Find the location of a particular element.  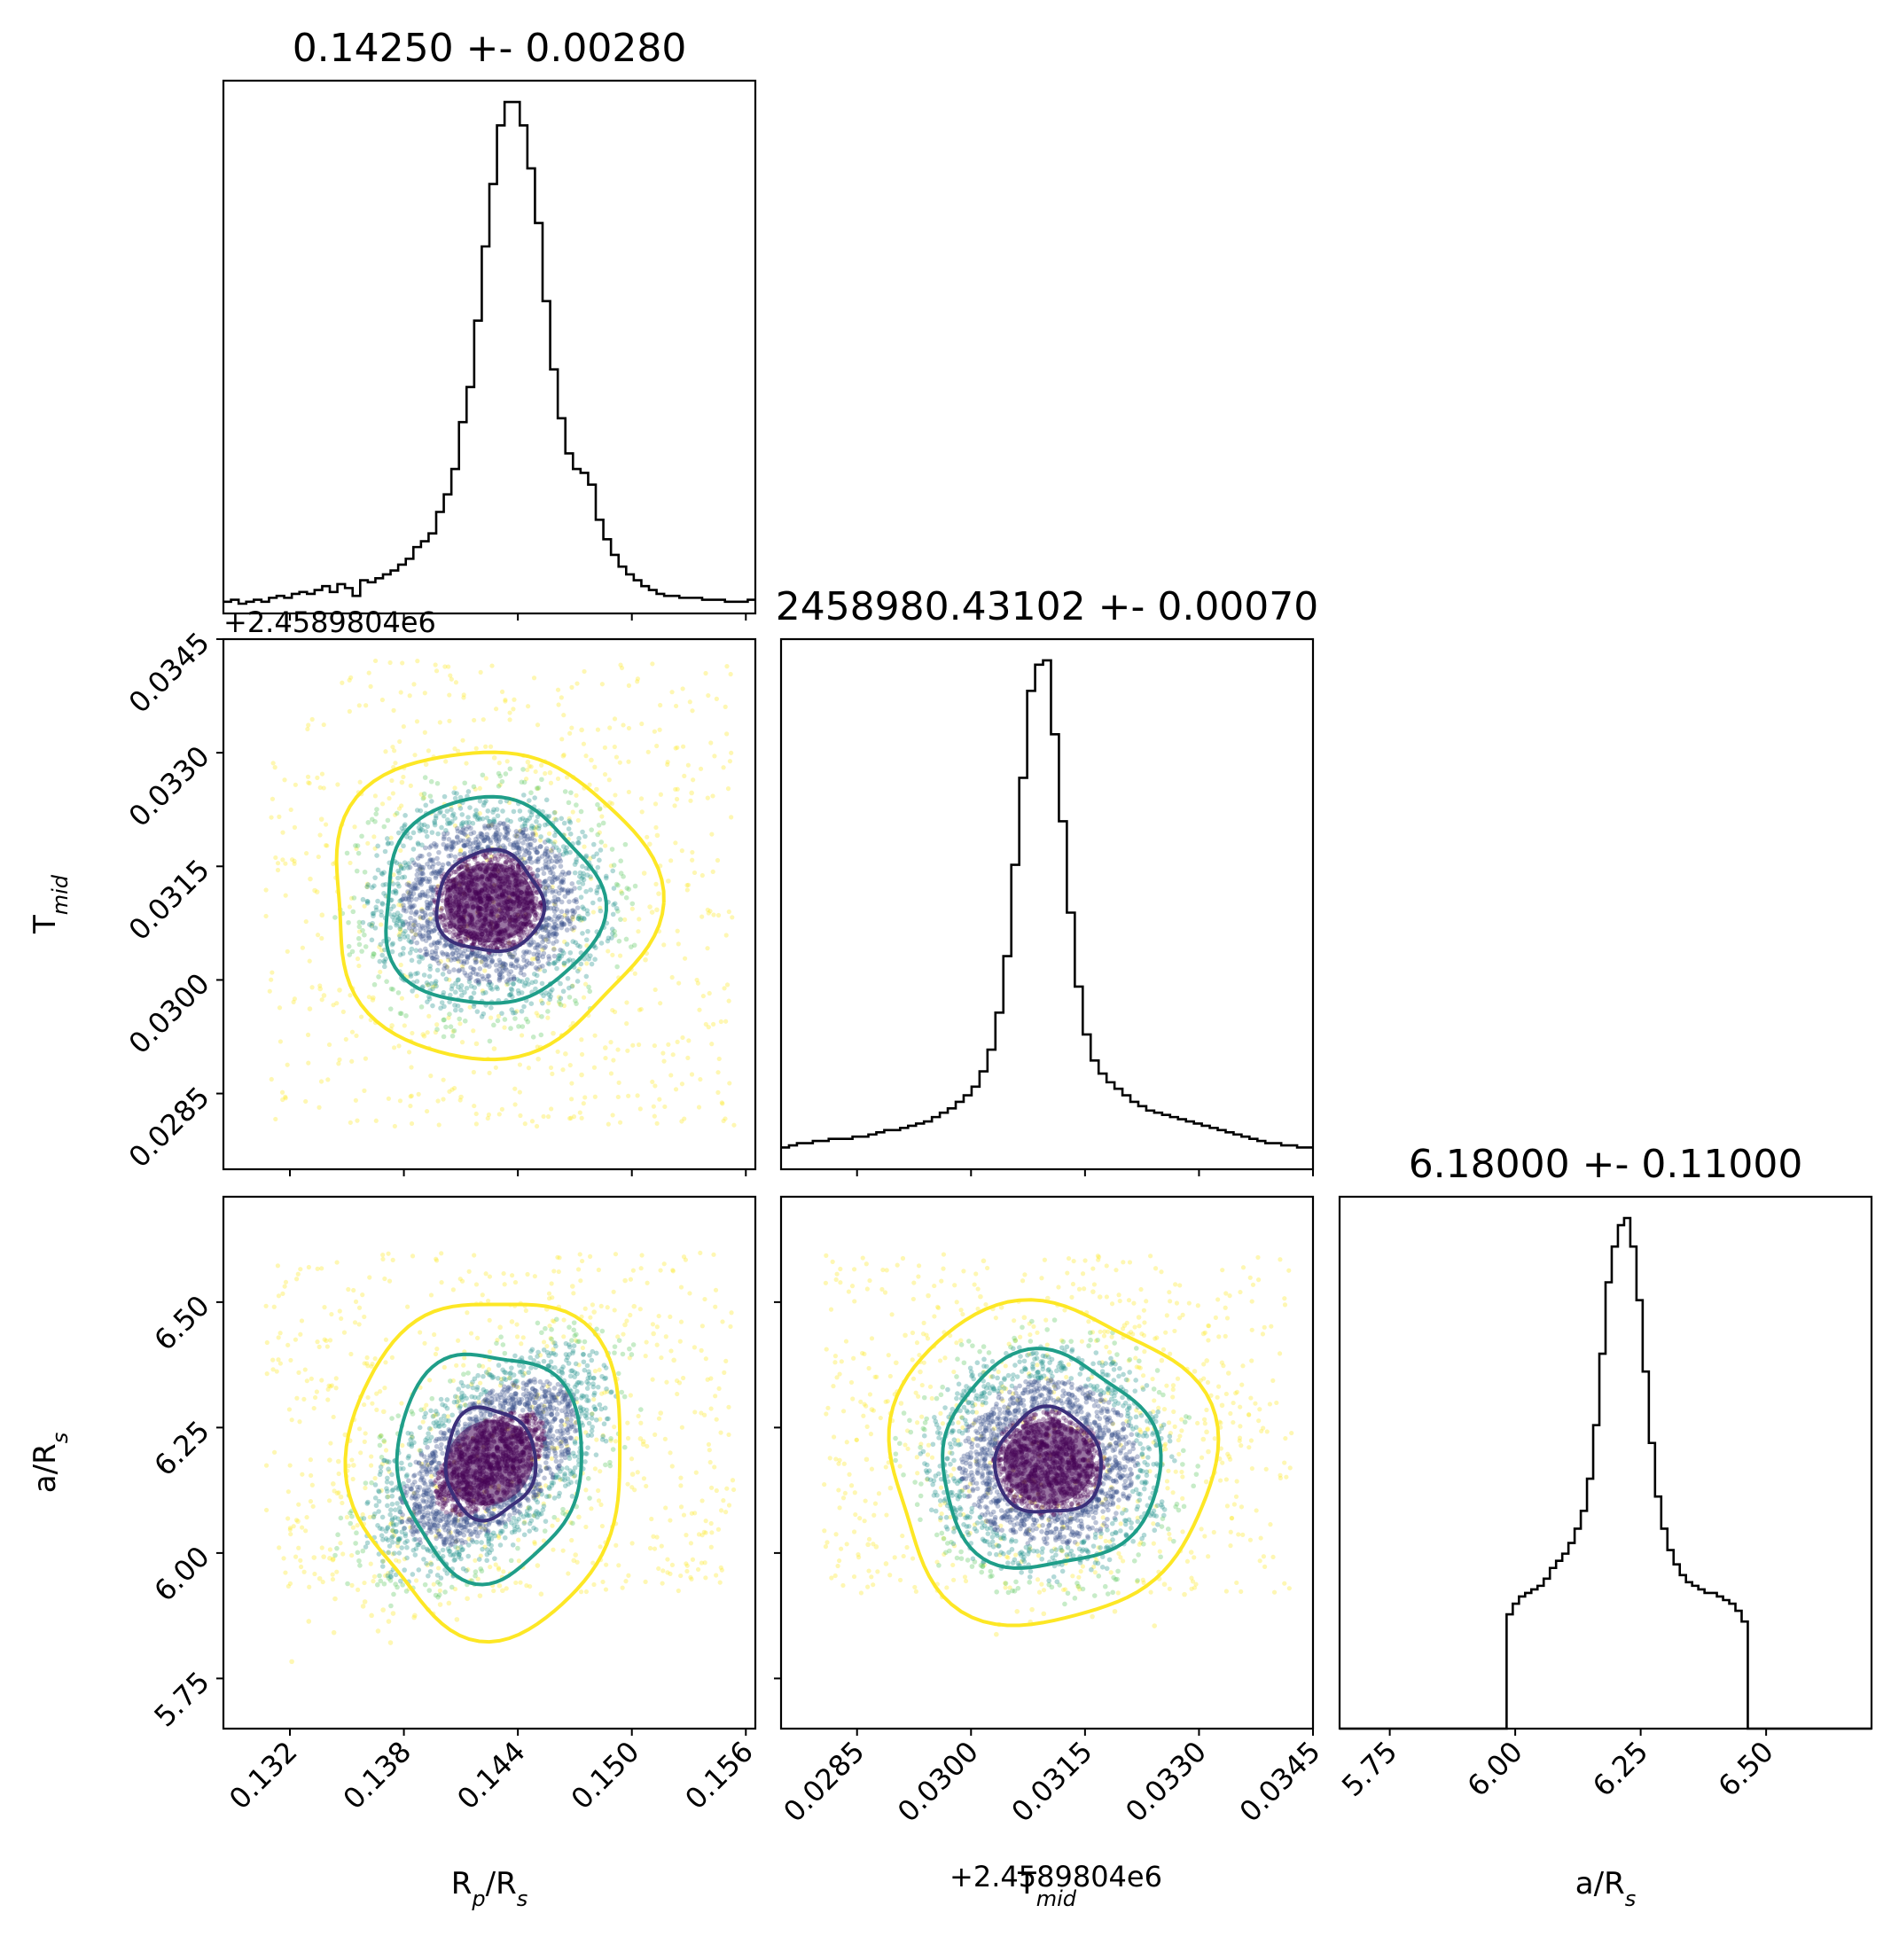

contour-2-sigma is located at coordinates (496, 899).